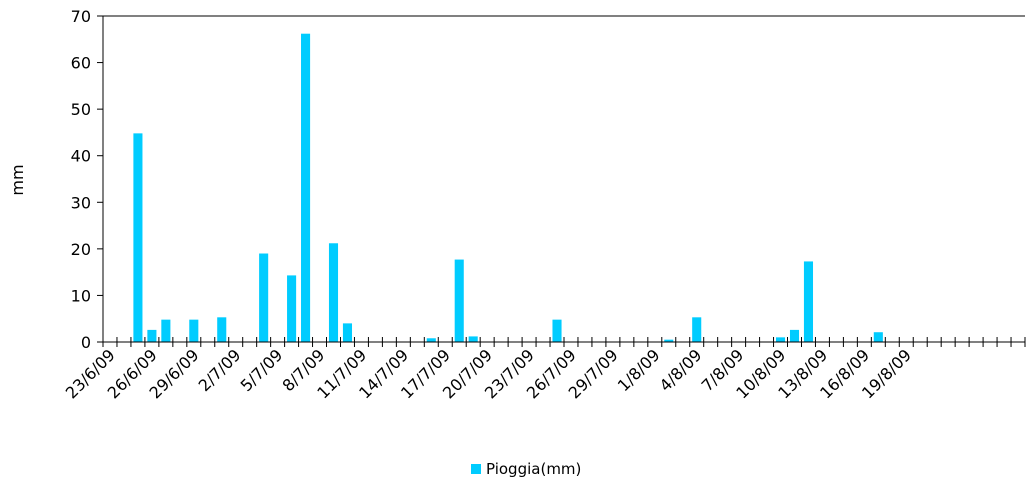  Describe the element at coordinates (138, 237) in the screenshot. I see `bar-25/6/09` at that location.